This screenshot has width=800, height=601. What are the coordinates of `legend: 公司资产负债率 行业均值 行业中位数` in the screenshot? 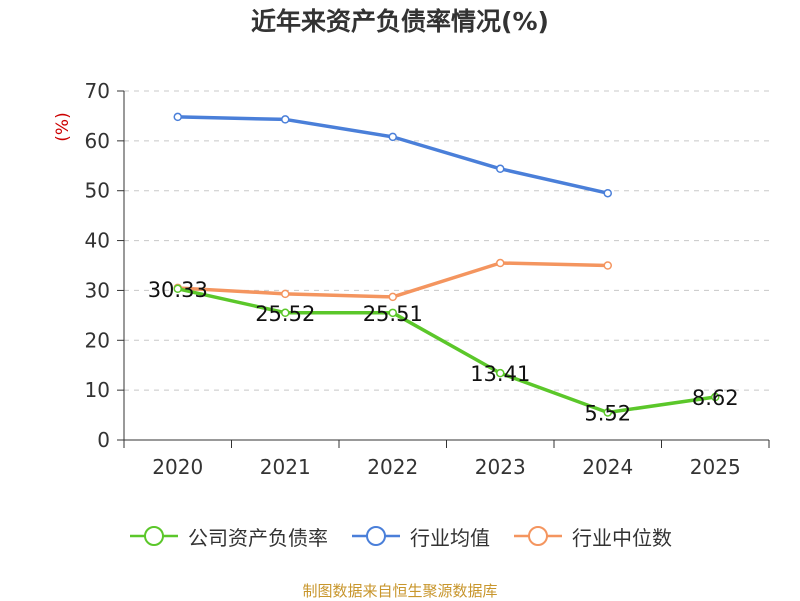 It's located at (400, 536).